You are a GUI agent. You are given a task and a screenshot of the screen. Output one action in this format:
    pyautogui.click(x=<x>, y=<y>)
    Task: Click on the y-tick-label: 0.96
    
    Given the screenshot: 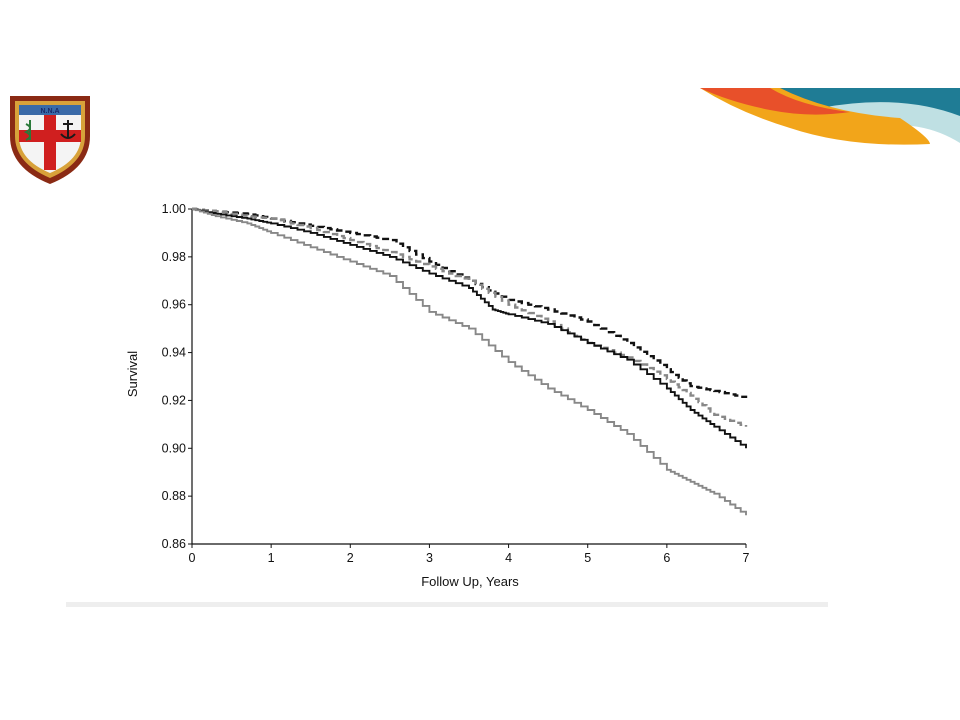 What is the action you would take?
    pyautogui.click(x=174, y=305)
    